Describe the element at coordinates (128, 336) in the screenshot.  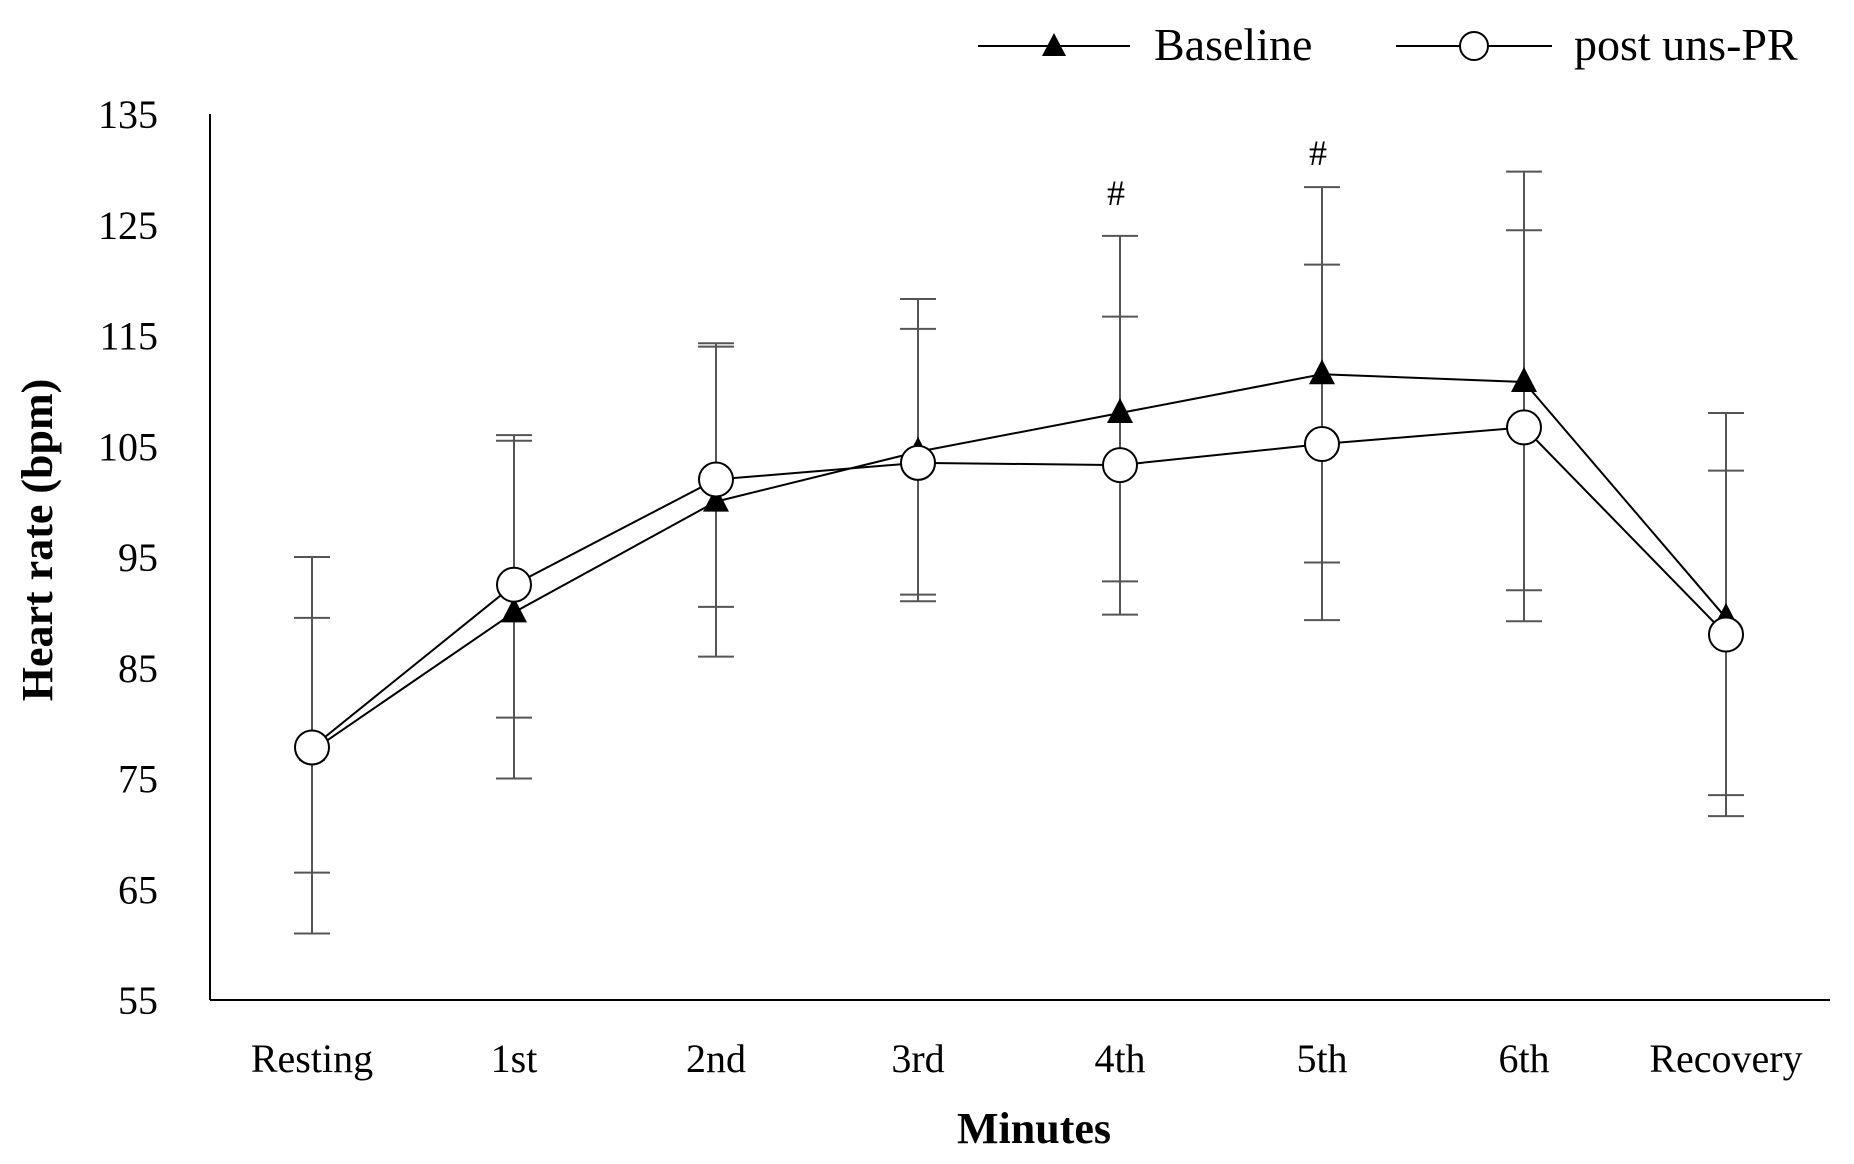
I see `y-tick-label: 115` at that location.